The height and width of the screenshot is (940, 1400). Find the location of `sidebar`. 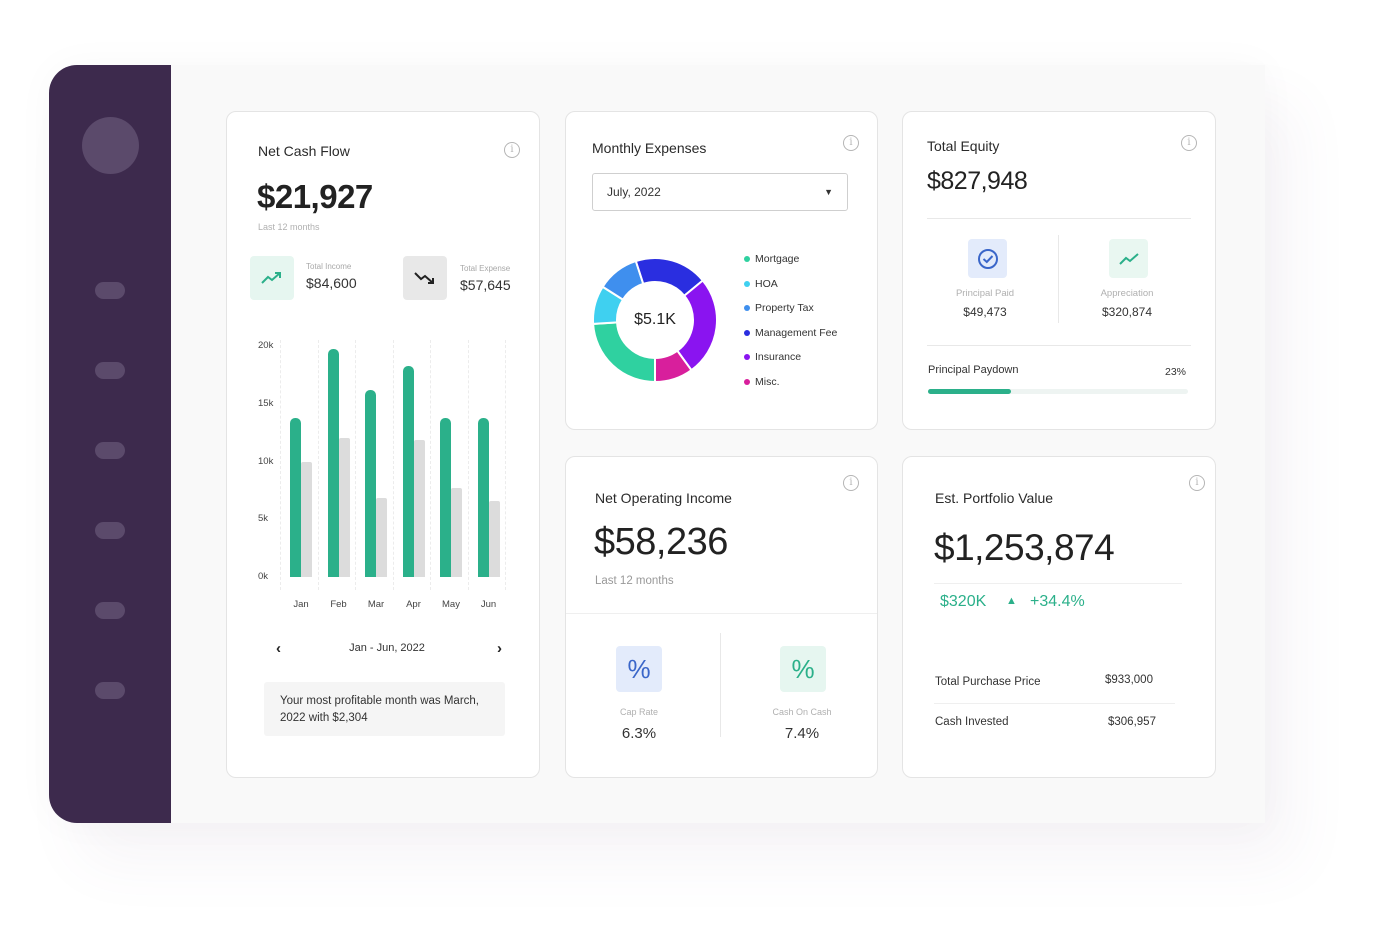

sidebar is located at coordinates (110, 444).